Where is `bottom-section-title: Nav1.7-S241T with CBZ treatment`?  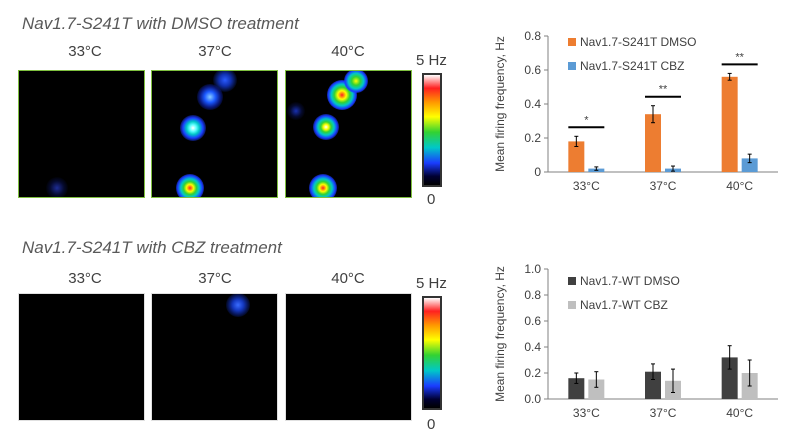 bottom-section-title: Nav1.7-S241T with CBZ treatment is located at coordinates (152, 247).